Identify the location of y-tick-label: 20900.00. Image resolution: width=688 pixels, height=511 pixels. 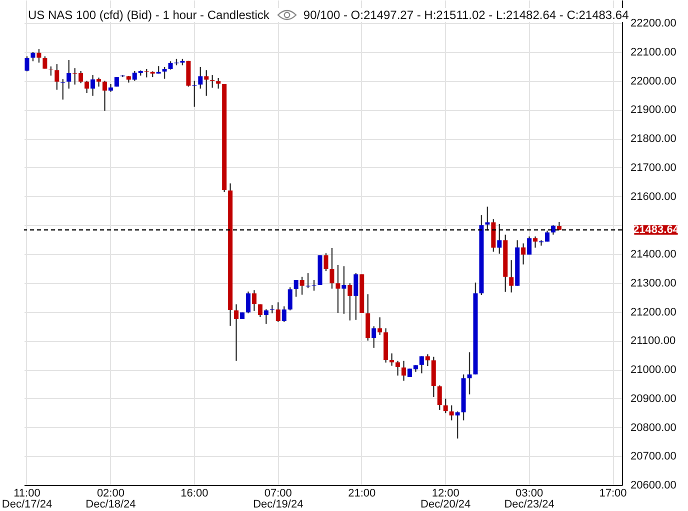
(653, 398).